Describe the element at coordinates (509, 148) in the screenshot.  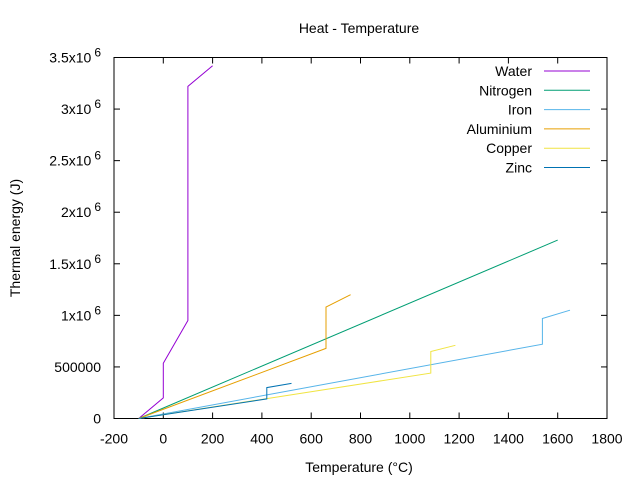
I see `legend-label-copper: Copper` at that location.